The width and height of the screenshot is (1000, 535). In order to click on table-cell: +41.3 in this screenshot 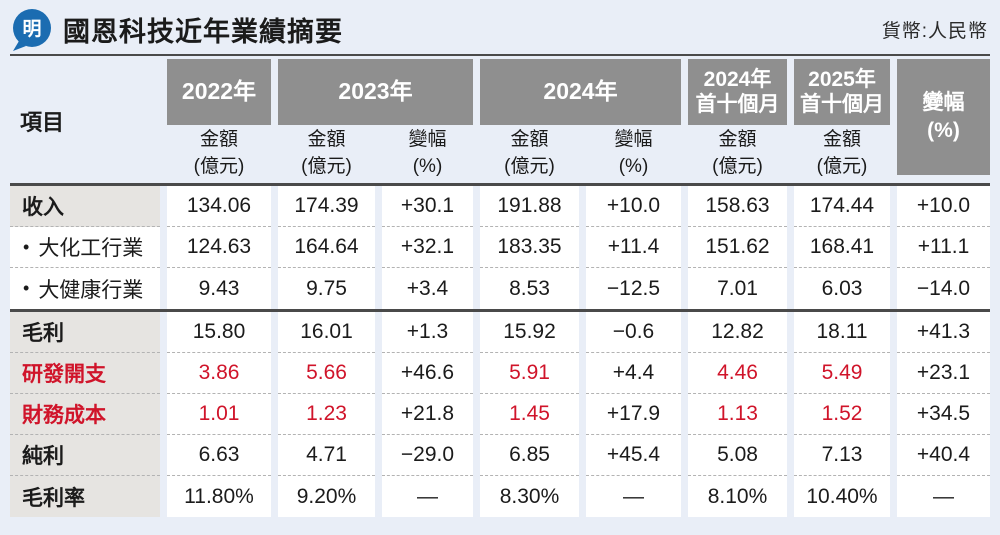, I will do `click(943, 332)`.